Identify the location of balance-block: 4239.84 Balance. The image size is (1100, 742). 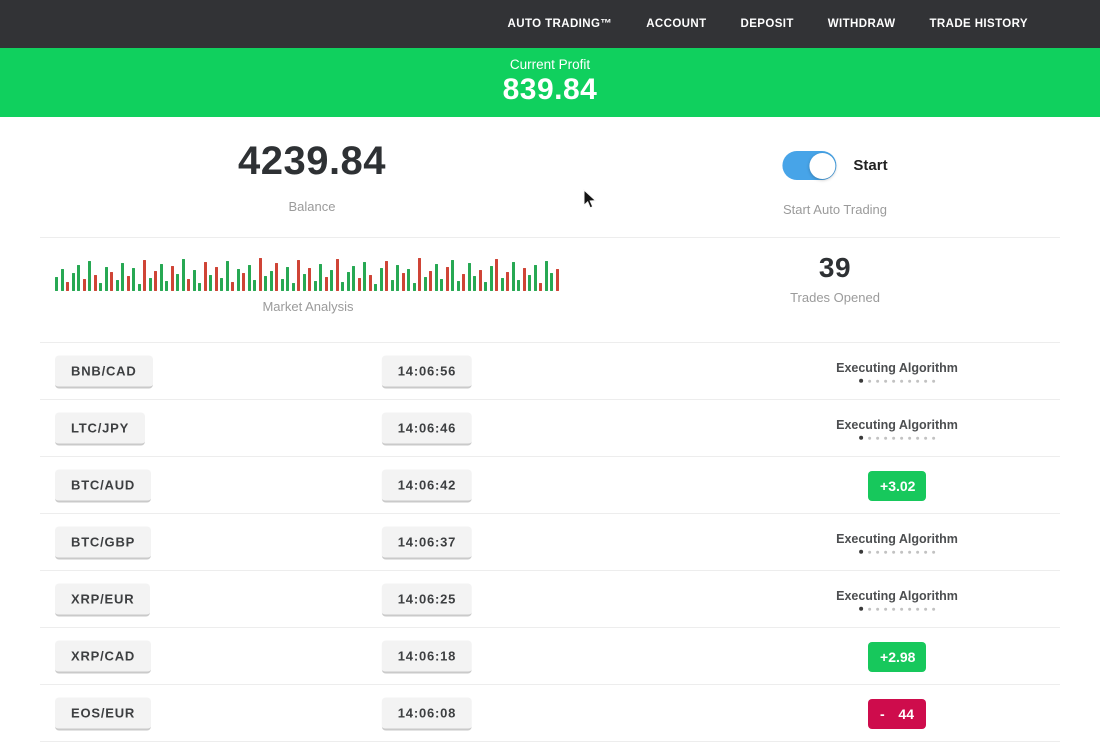
(312, 176).